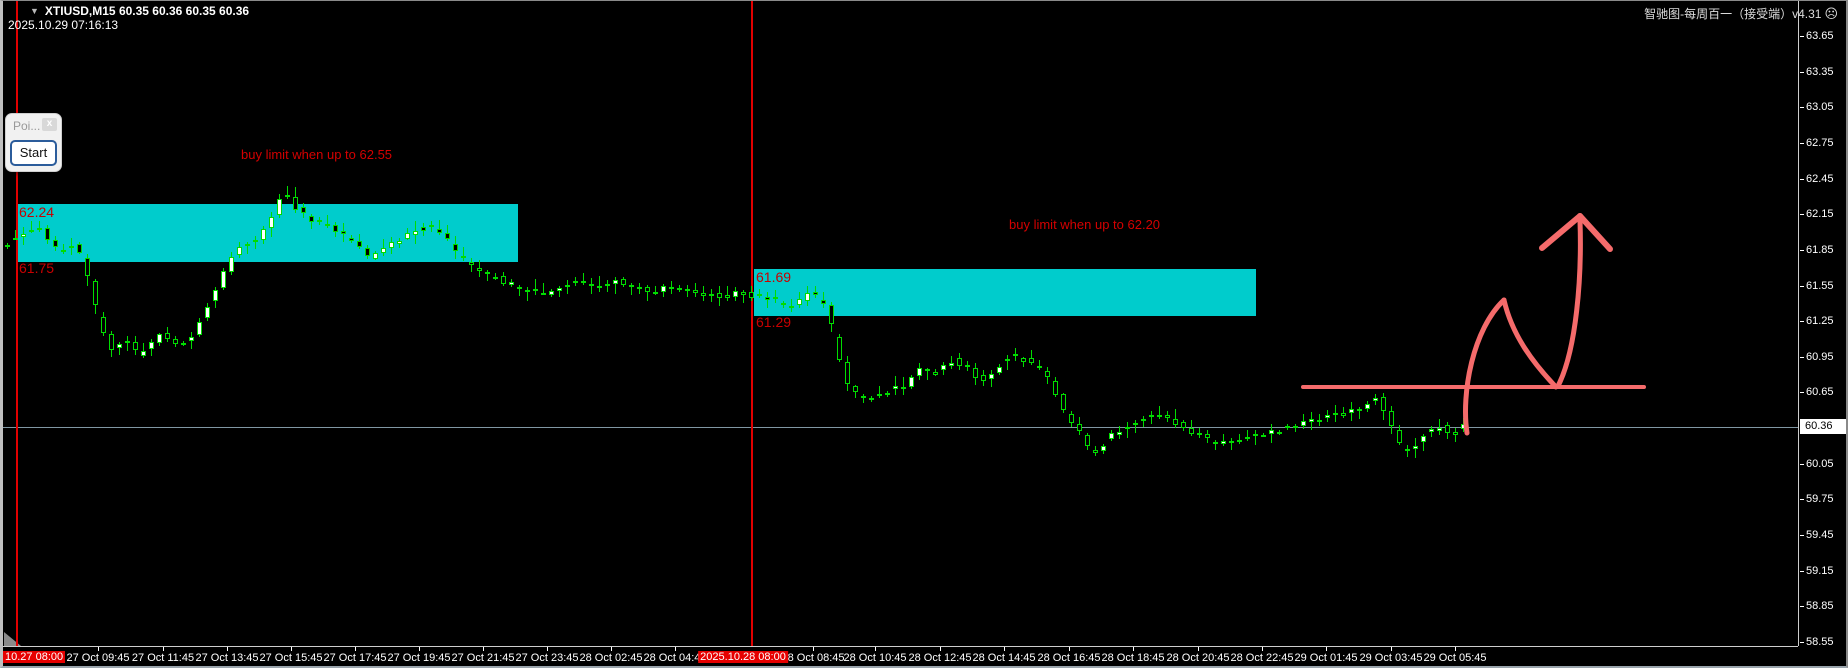 This screenshot has height=668, width=1848. I want to click on time-tick-label: 27 Oct 17:45, so click(355, 658).